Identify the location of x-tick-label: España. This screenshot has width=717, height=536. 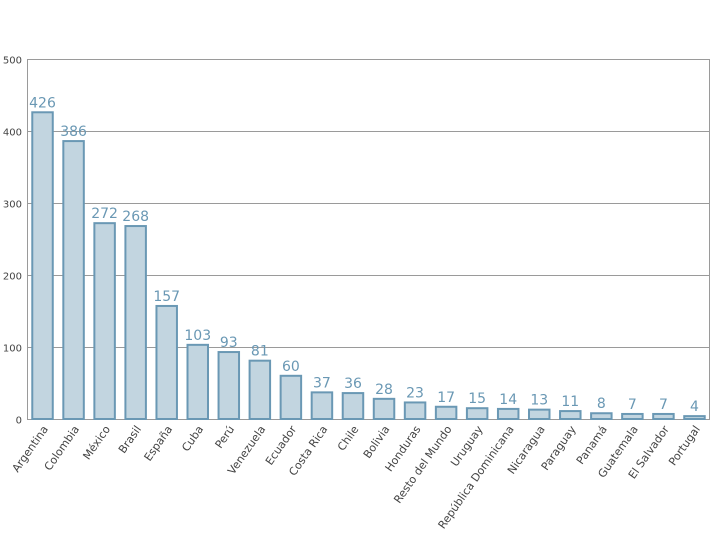
(158, 443).